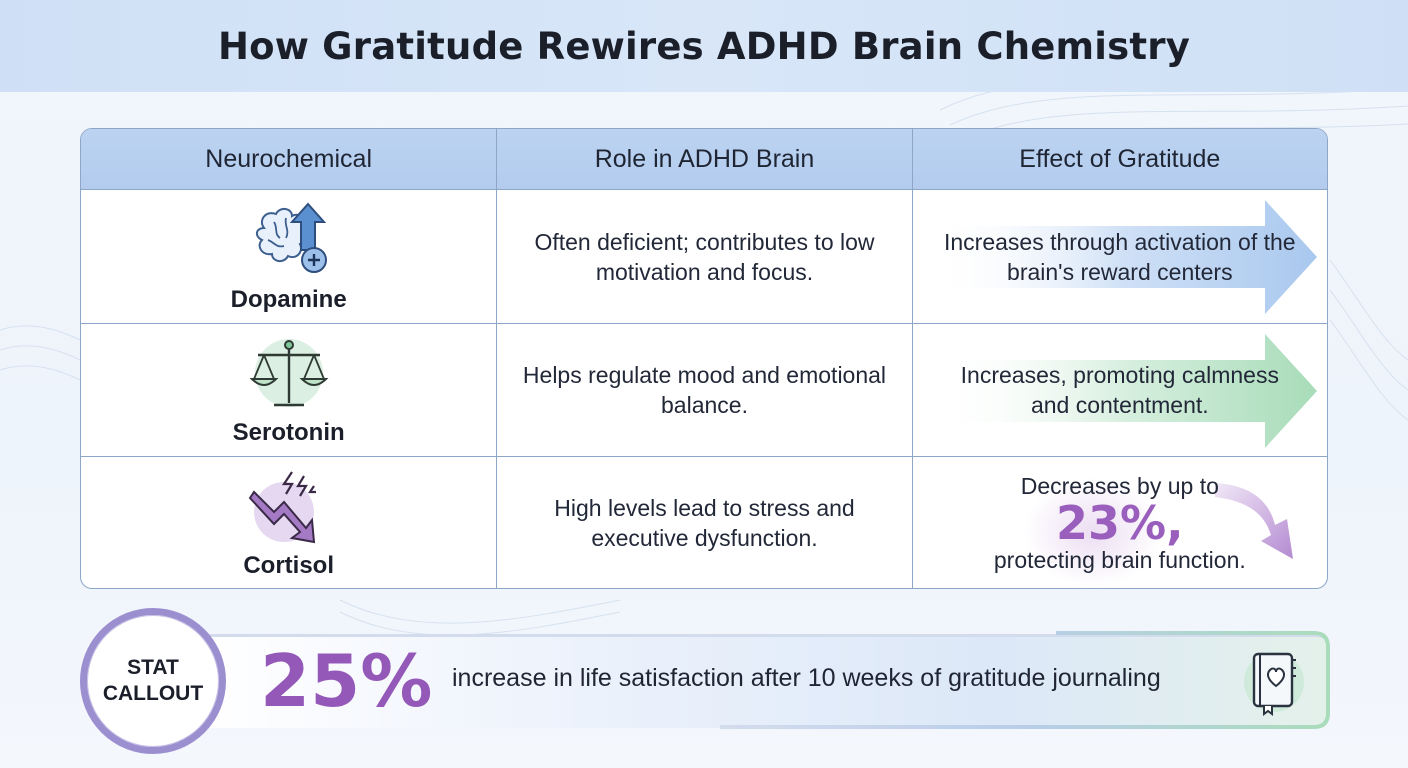 The width and height of the screenshot is (1408, 768). What do you see at coordinates (288, 299) in the screenshot?
I see `chemical-name: Dopamine` at bounding box center [288, 299].